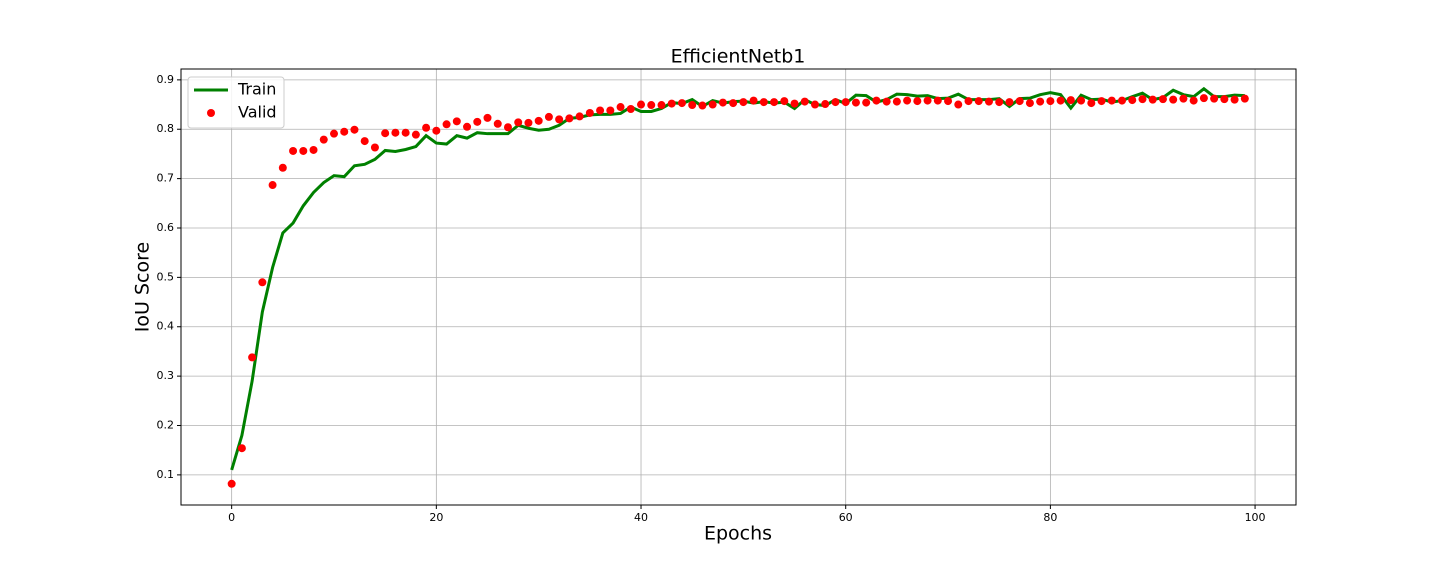 The width and height of the screenshot is (1440, 576). I want to click on x-axis-label: Epochs, so click(738, 534).